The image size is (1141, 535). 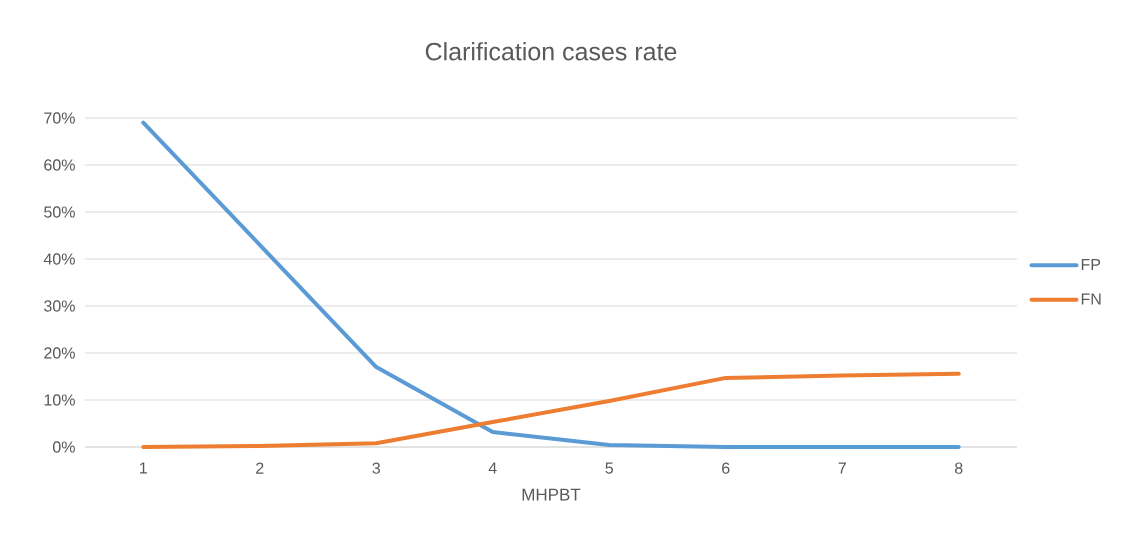 I want to click on x-tick-label: 7, so click(x=842, y=468).